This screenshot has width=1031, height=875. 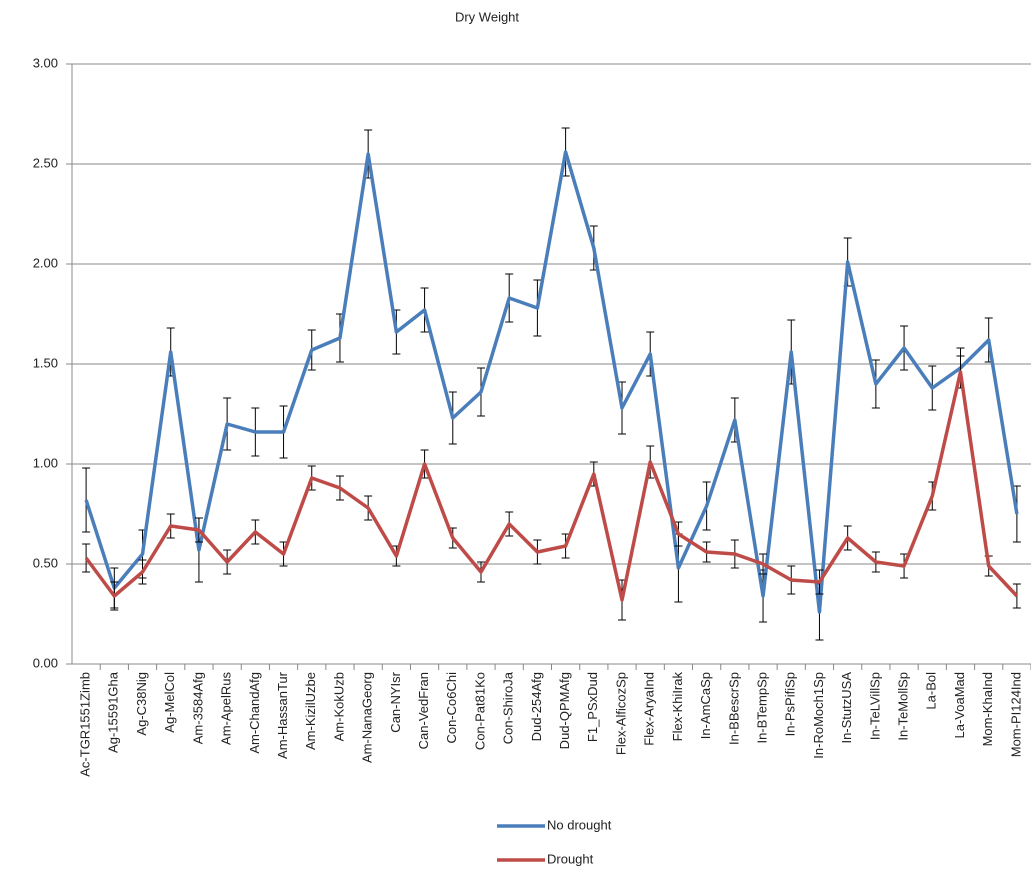 What do you see at coordinates (508, 707) in the screenshot?
I see `x-tick-label: Con-ShiroJa` at bounding box center [508, 707].